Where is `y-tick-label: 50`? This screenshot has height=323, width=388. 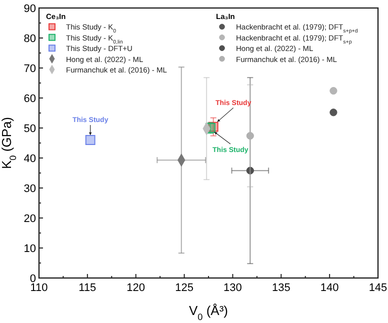
y-tick-label: 50 is located at coordinates (30, 129).